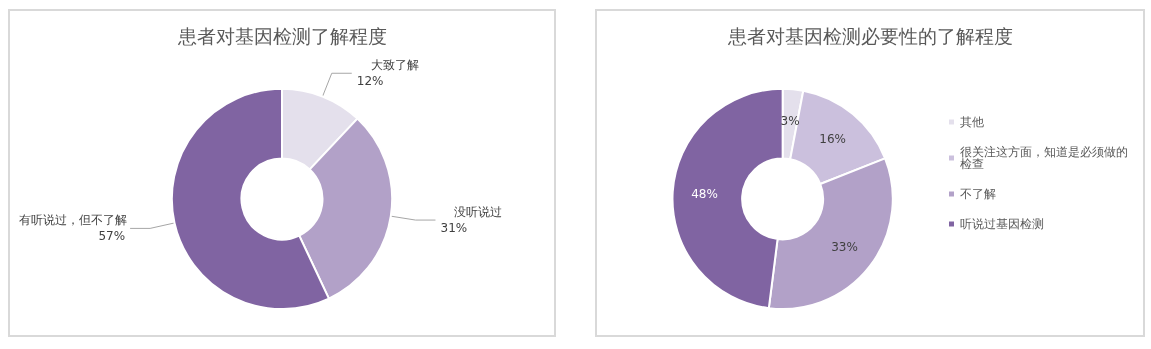 Image resolution: width=1151 pixels, height=349 pixels. What do you see at coordinates (704, 194) in the screenshot?
I see `data-label: 48%` at bounding box center [704, 194].